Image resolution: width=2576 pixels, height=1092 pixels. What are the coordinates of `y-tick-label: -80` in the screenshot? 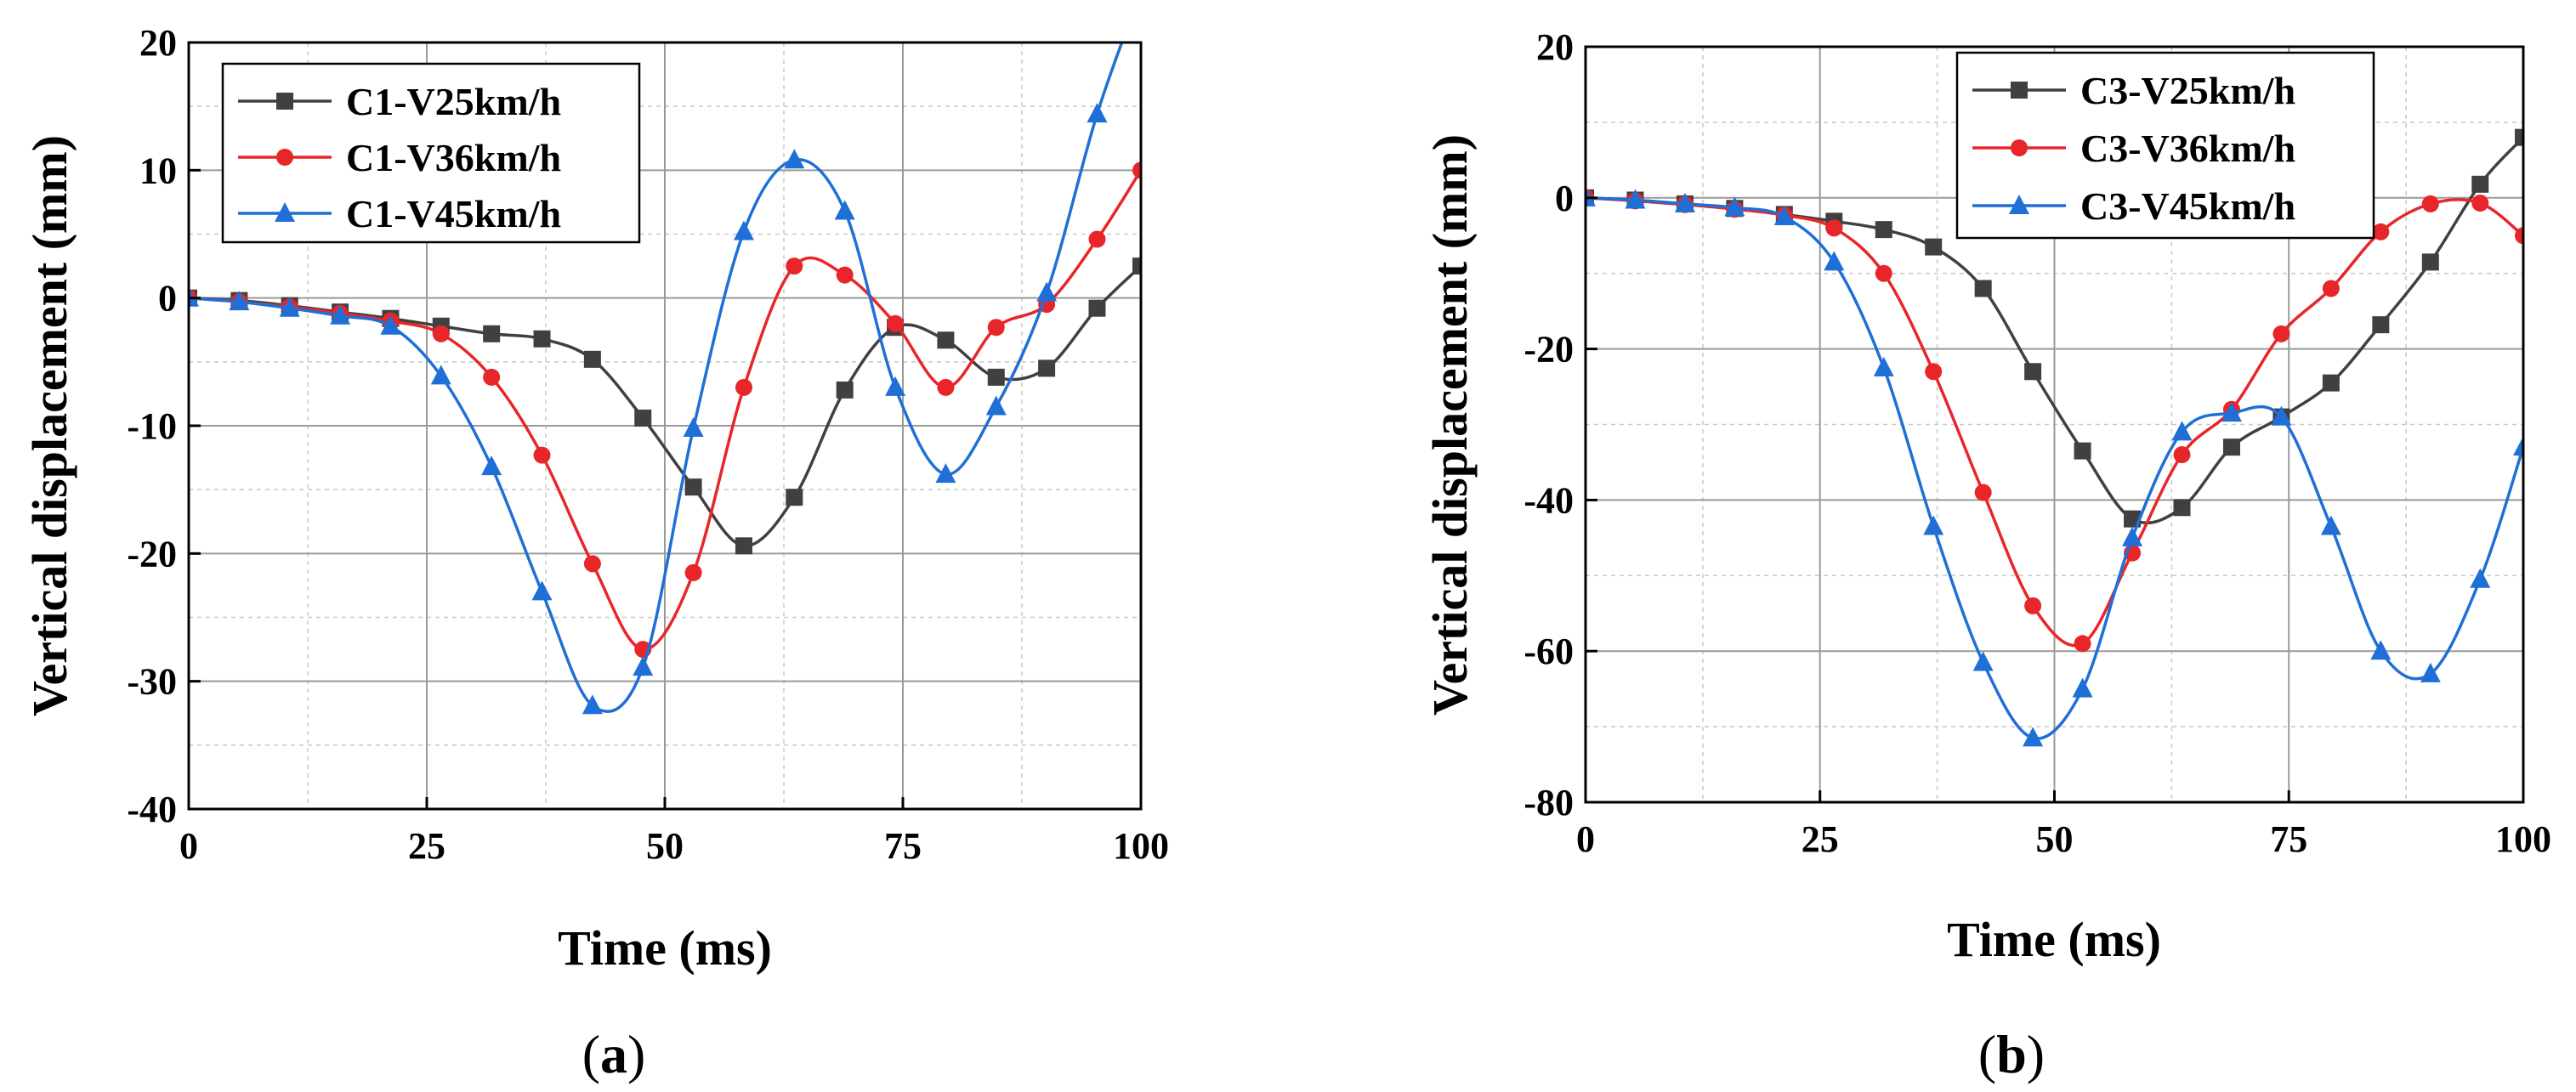 It's located at (1549, 802).